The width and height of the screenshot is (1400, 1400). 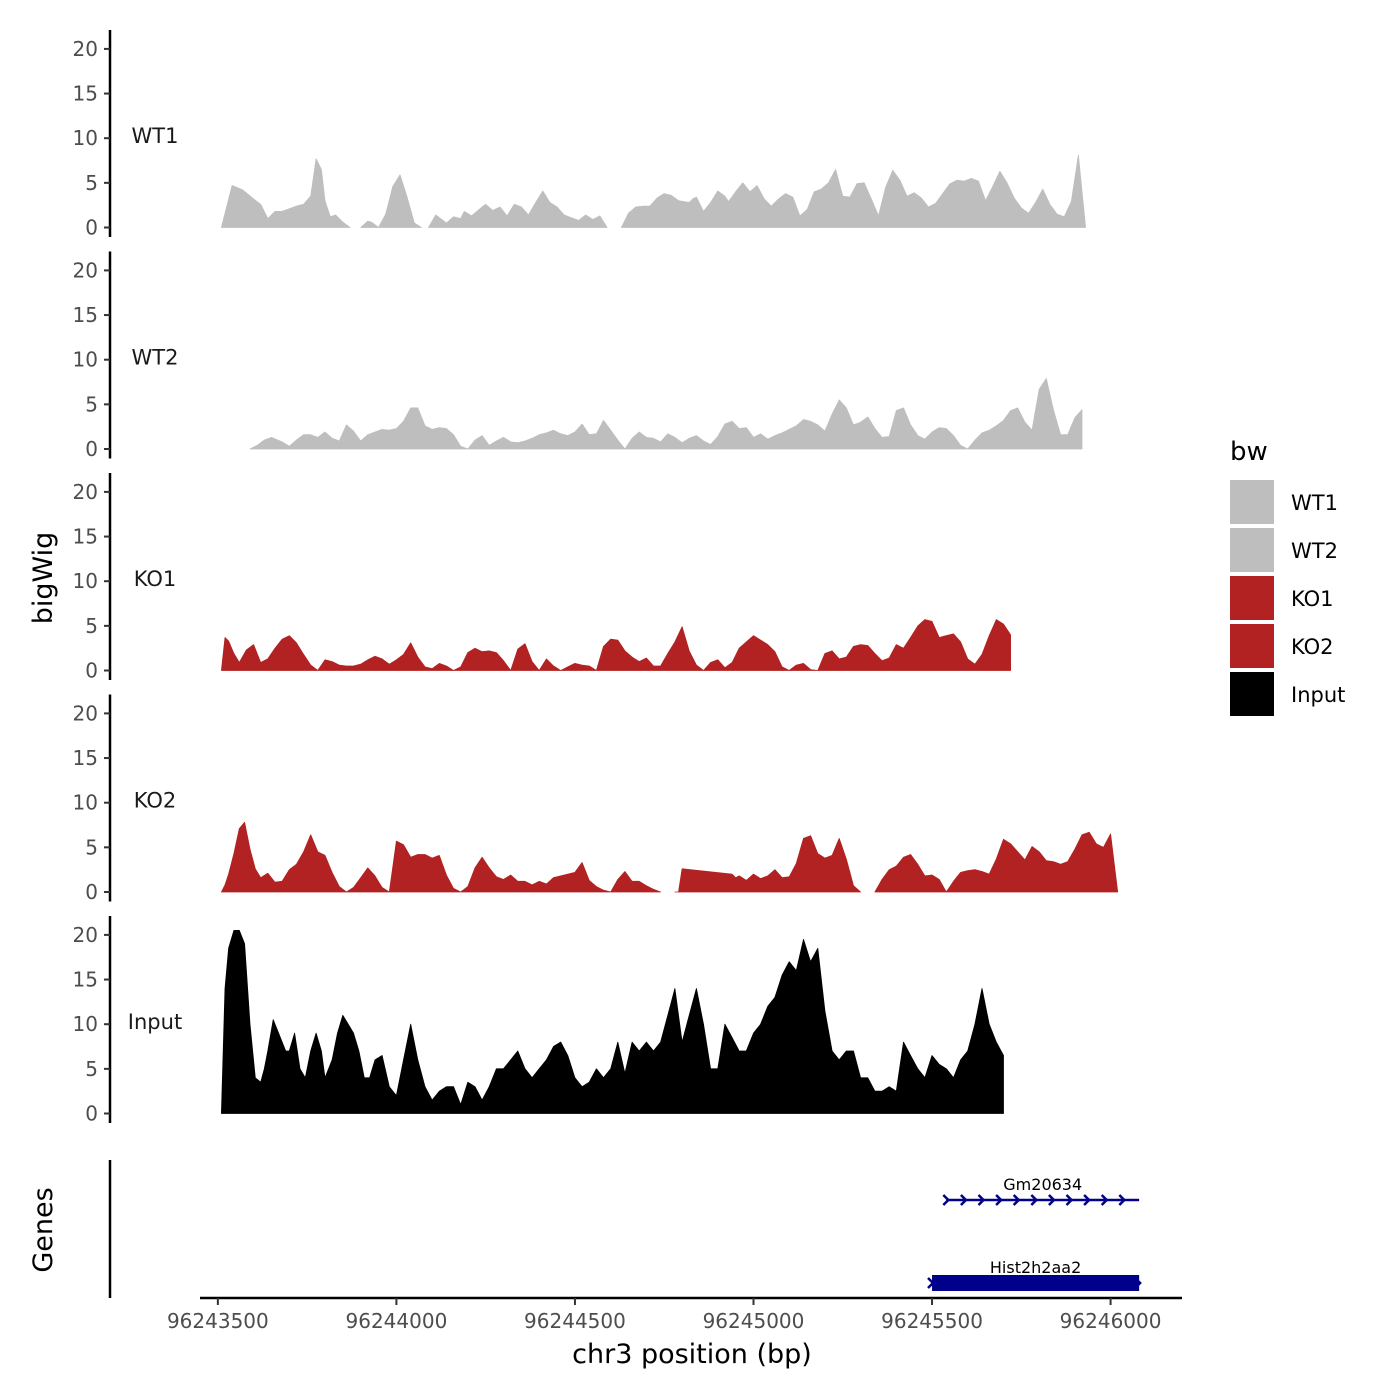 What do you see at coordinates (1314, 551) in the screenshot?
I see `legend-label: WT2` at bounding box center [1314, 551].